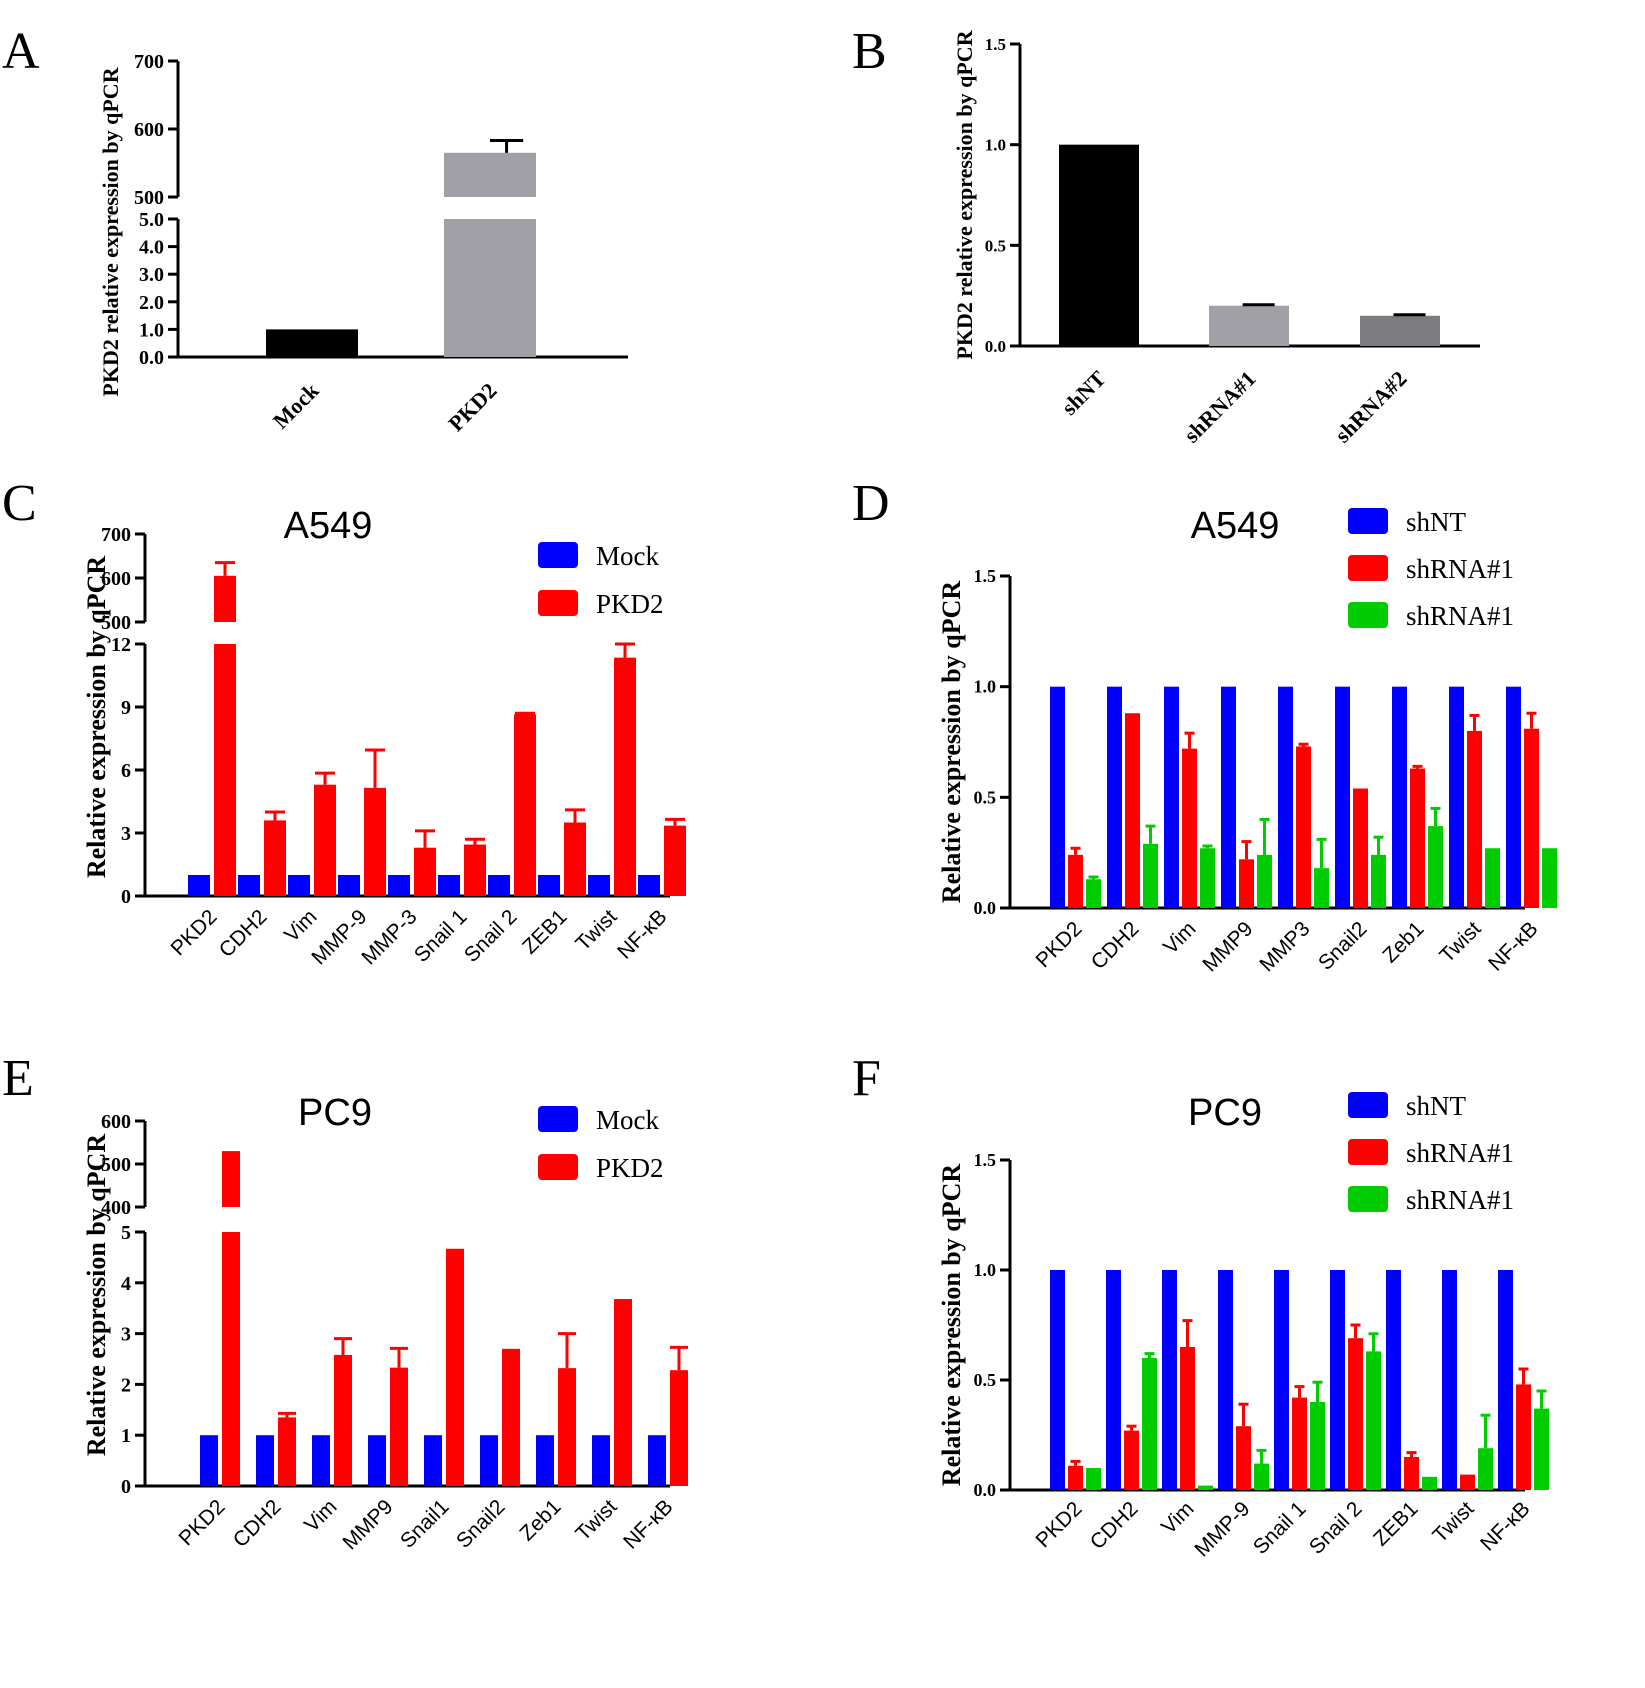  Describe the element at coordinates (126, 1284) in the screenshot. I see `y-tick-label: 4` at that location.